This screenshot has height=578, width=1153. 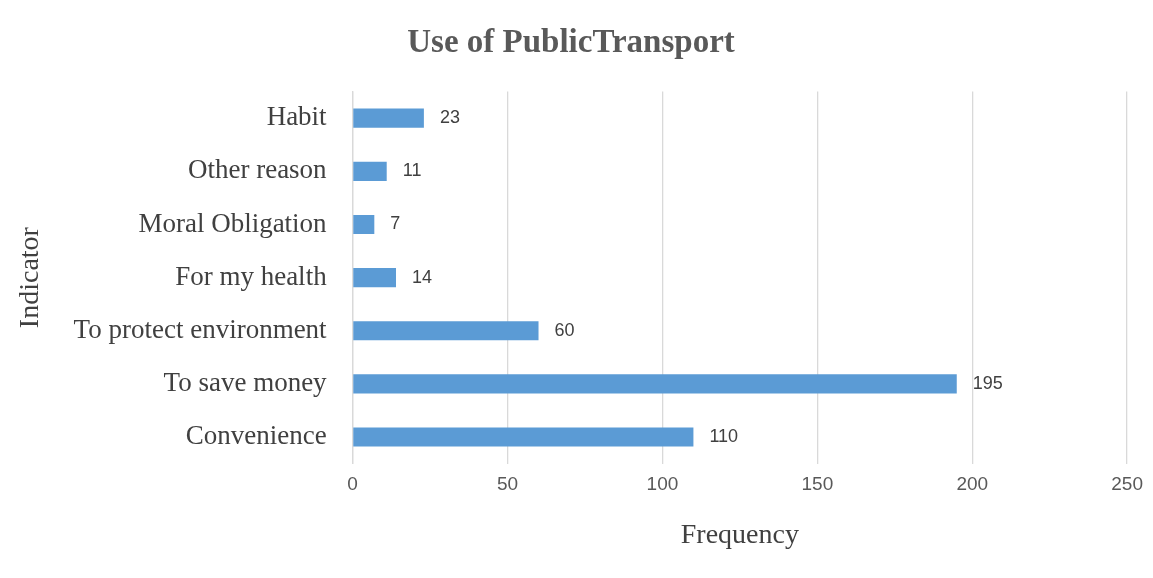 What do you see at coordinates (29, 277) in the screenshot?
I see `y-axis-title: Indicator` at bounding box center [29, 277].